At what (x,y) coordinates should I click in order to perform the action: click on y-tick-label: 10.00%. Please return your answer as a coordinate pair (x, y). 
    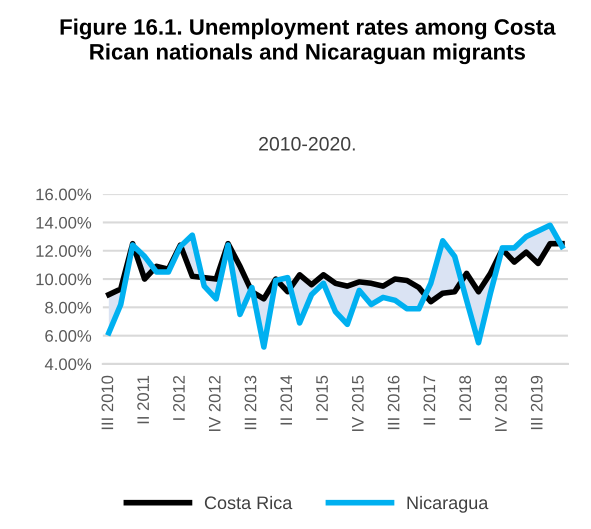
    Looking at the image, I should click on (64, 279).